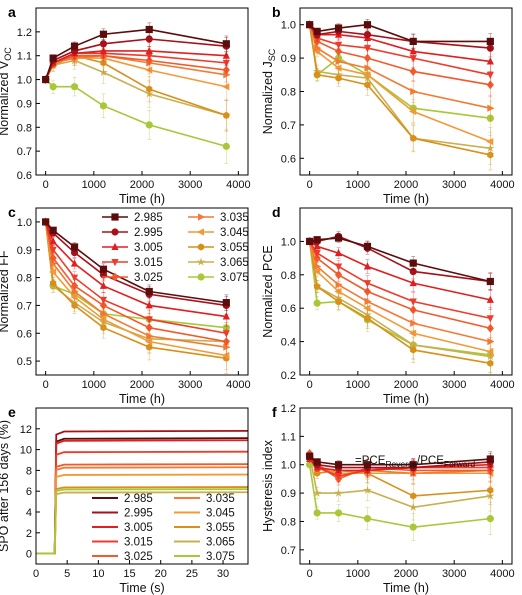 The width and height of the screenshot is (522, 595). Describe the element at coordinates (5, 98) in the screenshot. I see `y-axis-label-main: Normalized V` at that location.